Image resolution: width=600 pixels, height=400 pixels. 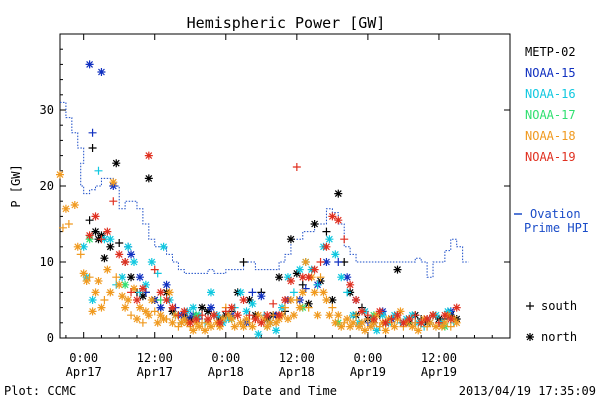 I want to click on legend-entry-noaa-16: NOAA-16, so click(x=550, y=94).